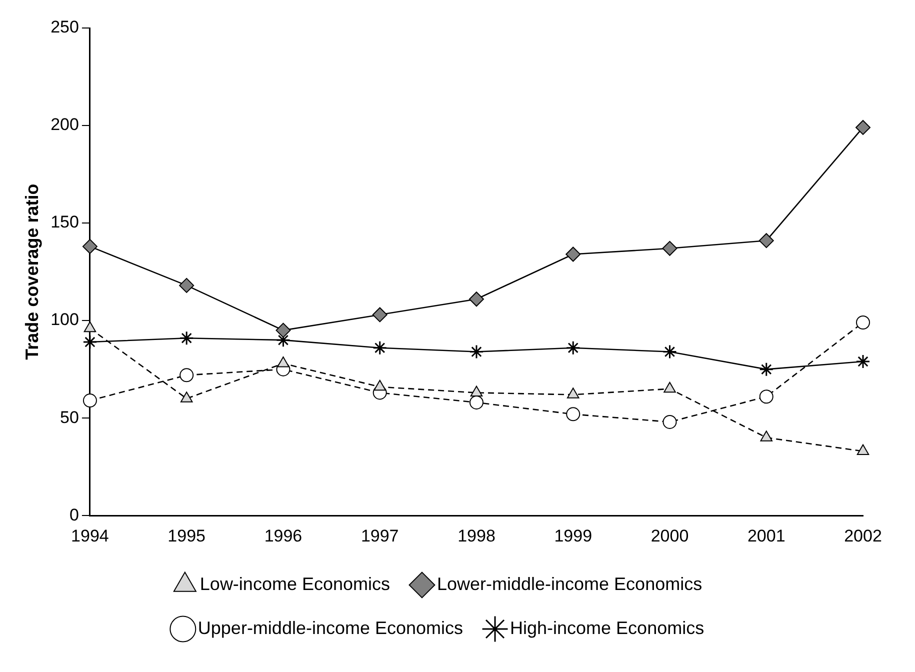 Image resolution: width=915 pixels, height=672 pixels. I want to click on x-tick-label: 1995, so click(187, 536).